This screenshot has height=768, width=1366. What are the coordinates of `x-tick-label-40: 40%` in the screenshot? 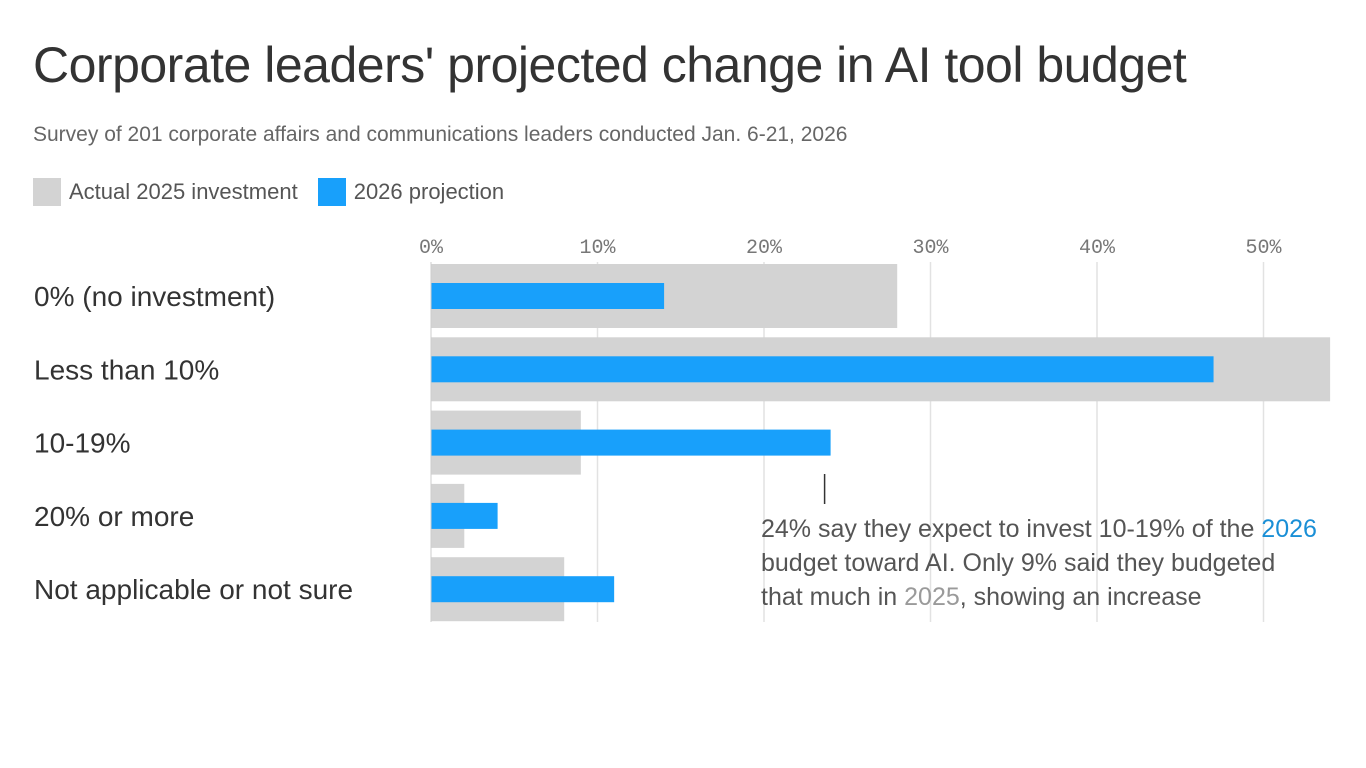 It's located at (1097, 248).